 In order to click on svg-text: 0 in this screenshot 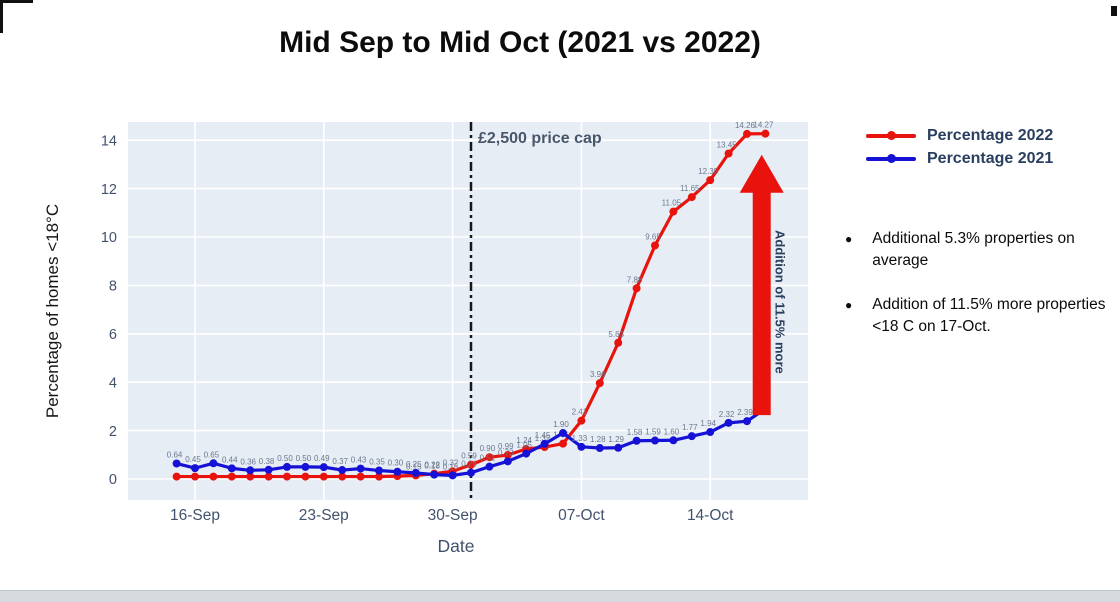, I will do `click(113, 480)`.